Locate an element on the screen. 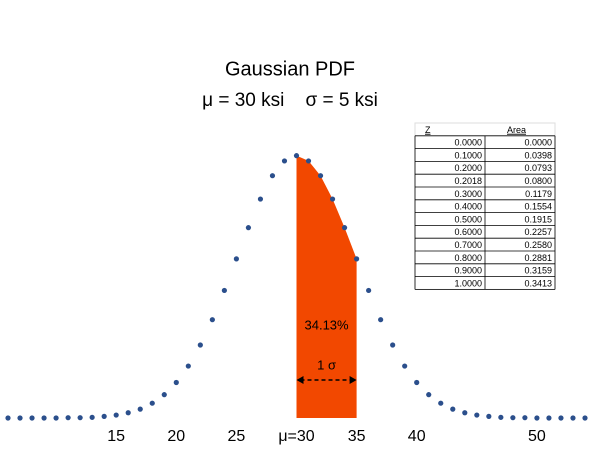 The image size is (600, 464). x-tick-label: 15 is located at coordinates (116, 436).